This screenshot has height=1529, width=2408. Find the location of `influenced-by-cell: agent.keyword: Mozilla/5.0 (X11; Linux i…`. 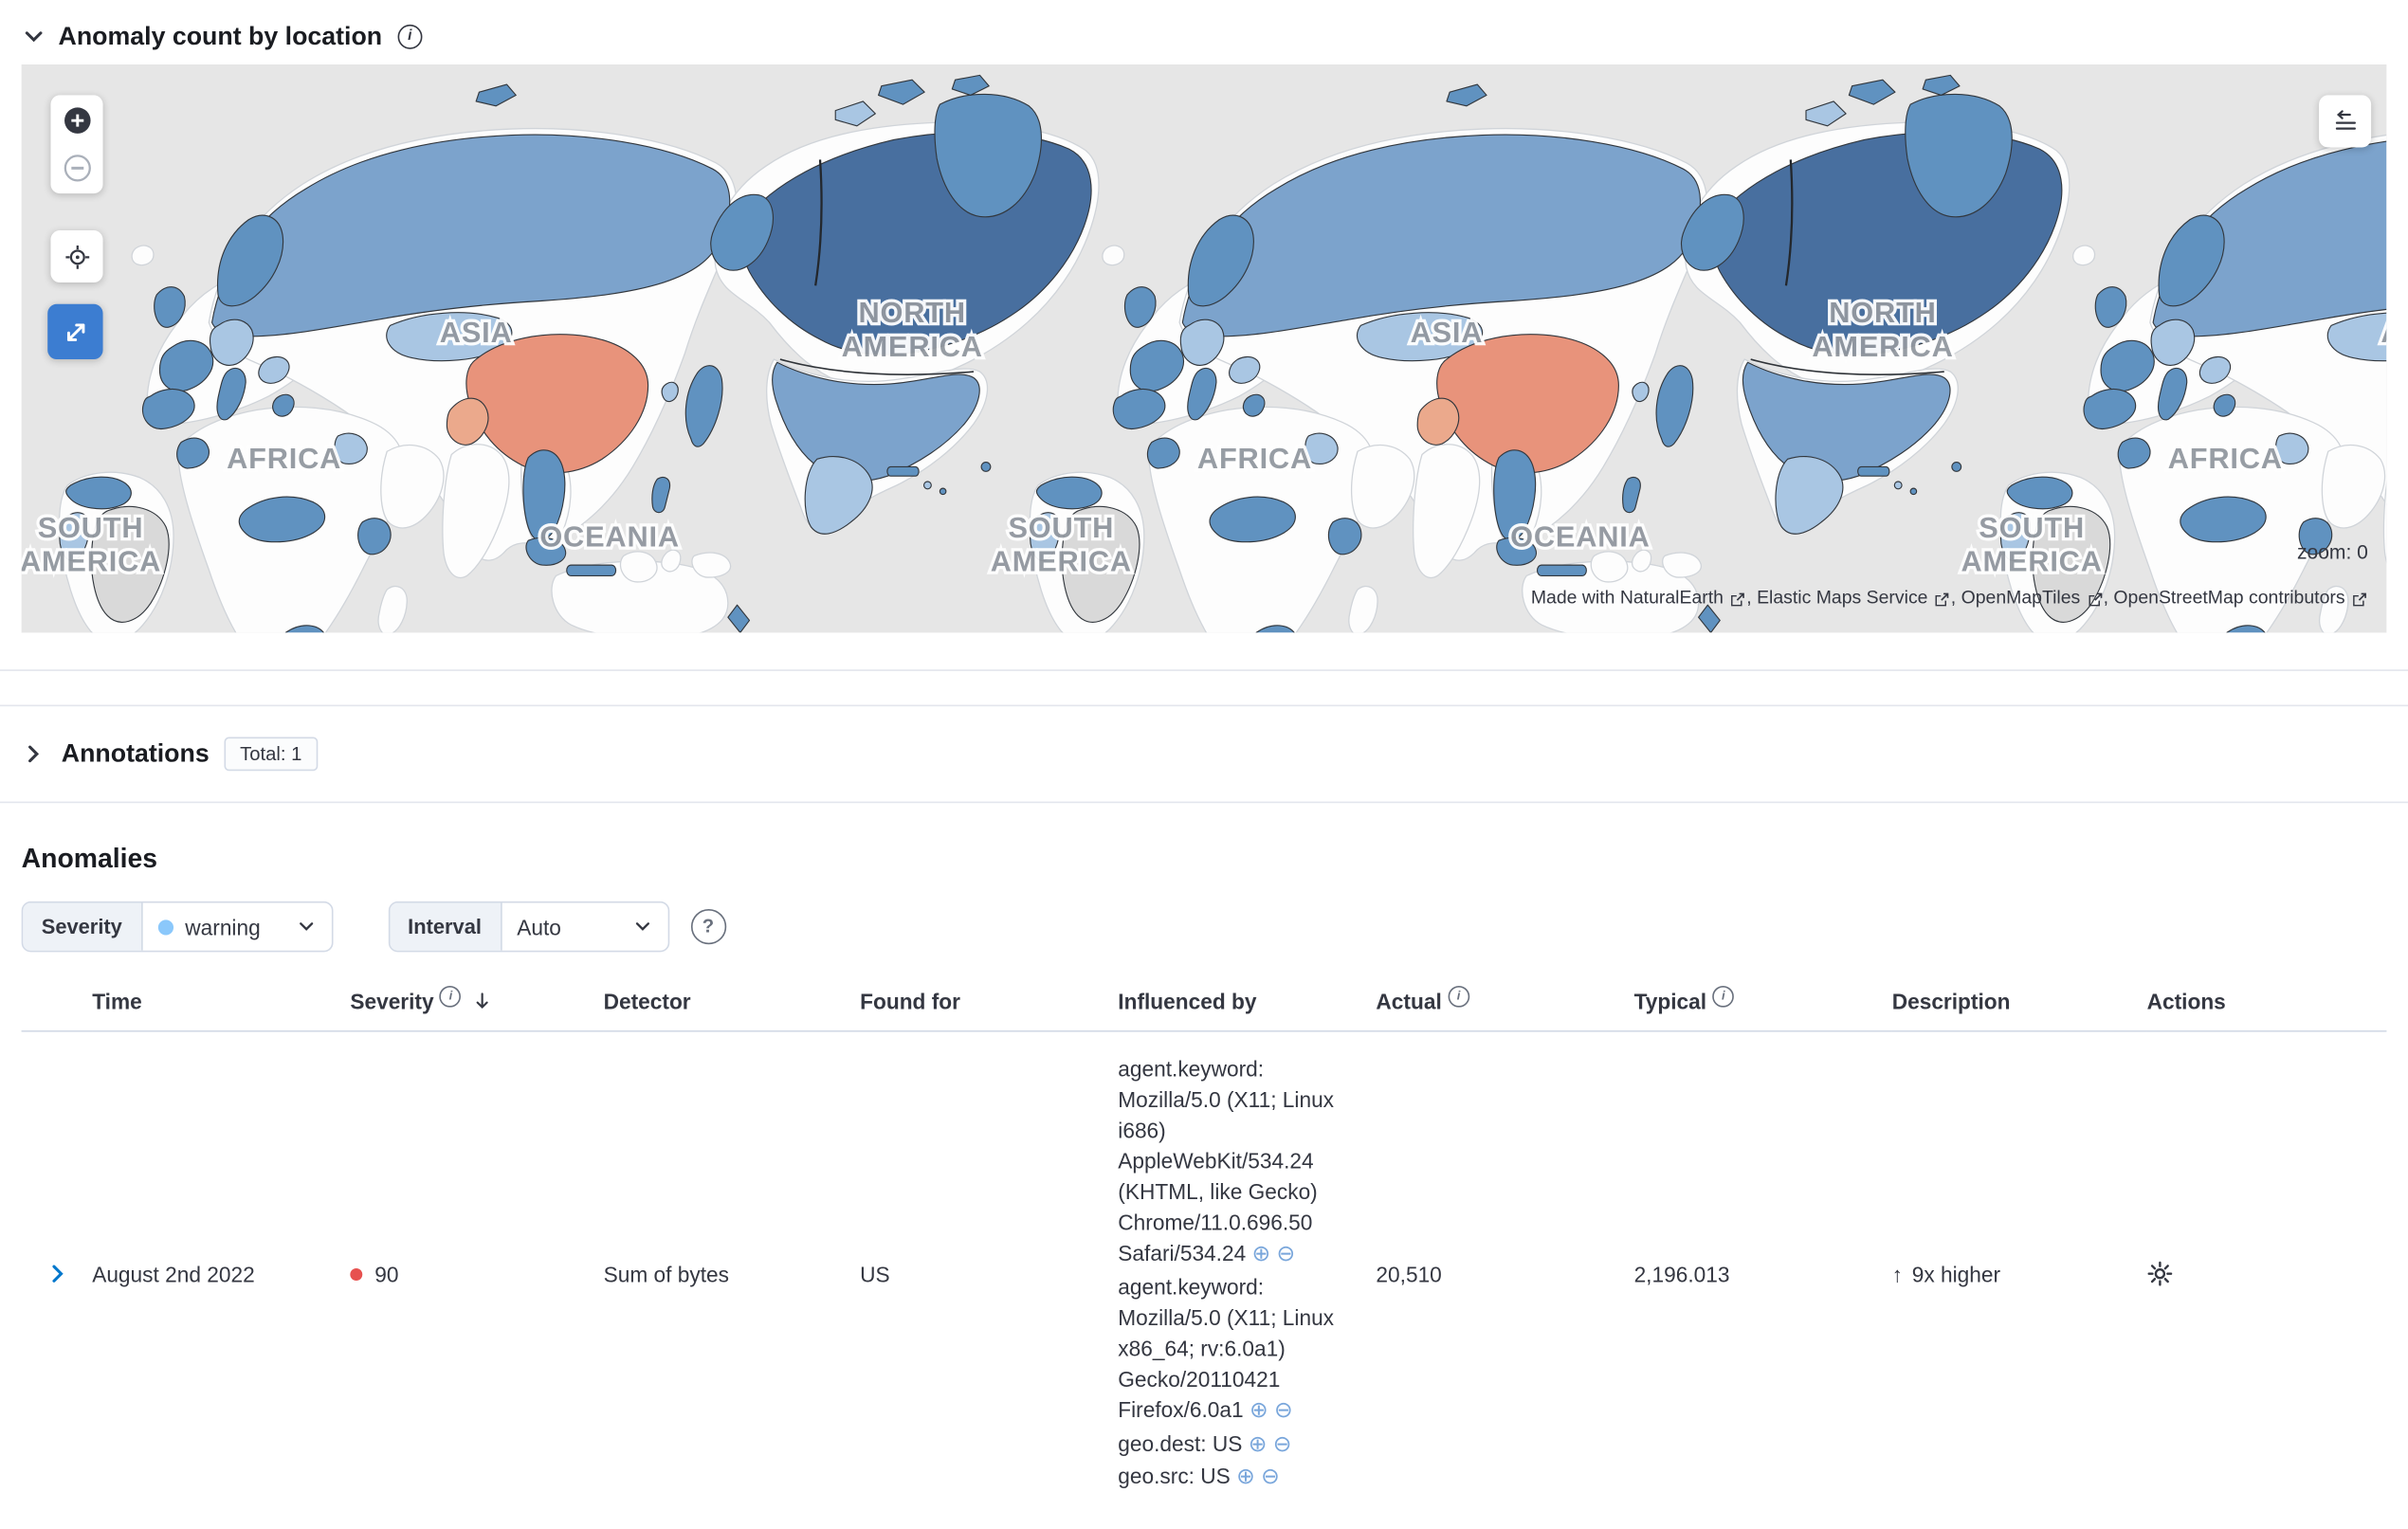

influenced-by-cell: agent.keyword: Mozilla/5.0 (X11; Linux i… is located at coordinates (1247, 1273).